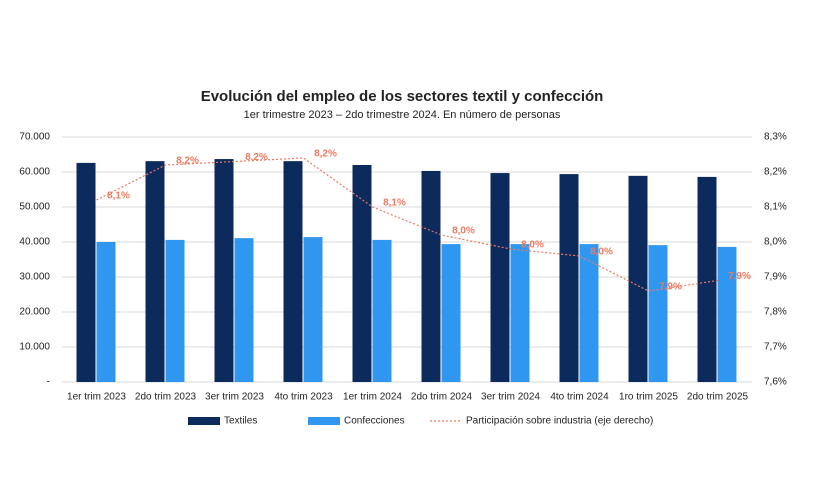 The height and width of the screenshot is (477, 822). I want to click on x-tick-label: 2do trim 2023, so click(166, 397).